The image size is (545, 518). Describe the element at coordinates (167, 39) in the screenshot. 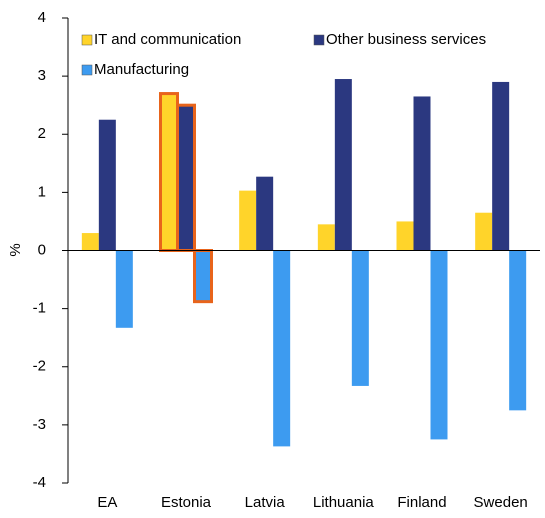

I see `legend-label: IT and communication` at that location.